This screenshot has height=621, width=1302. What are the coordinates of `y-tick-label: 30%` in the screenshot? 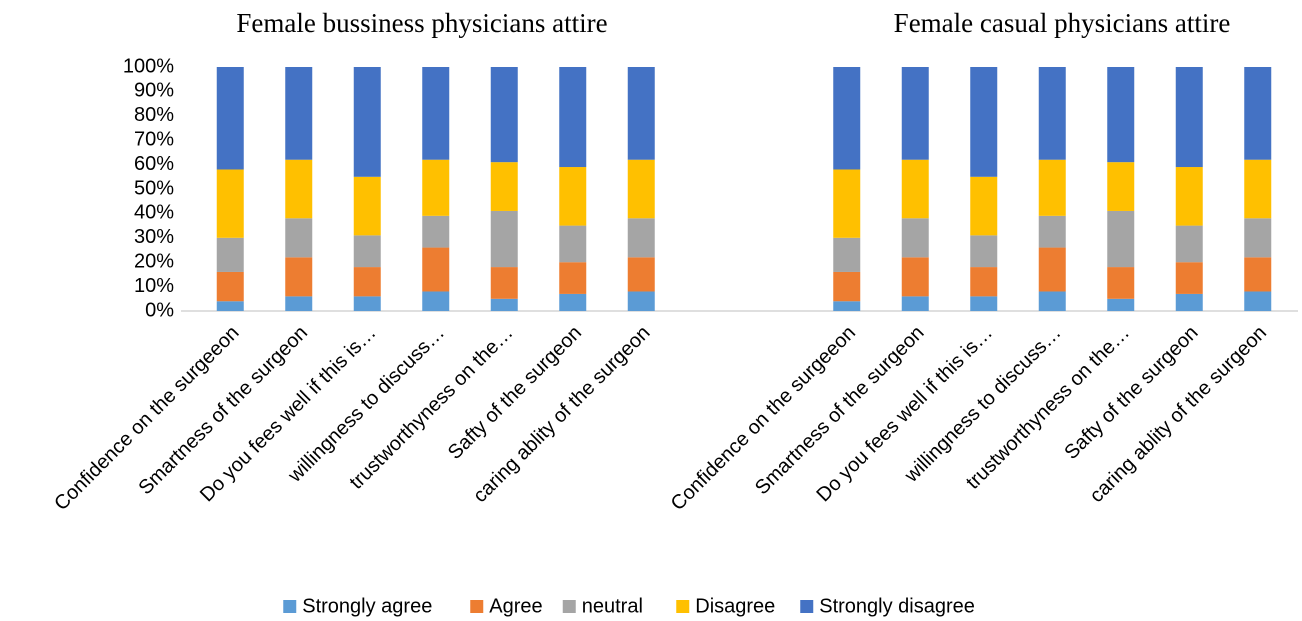 It's located at (154, 237).